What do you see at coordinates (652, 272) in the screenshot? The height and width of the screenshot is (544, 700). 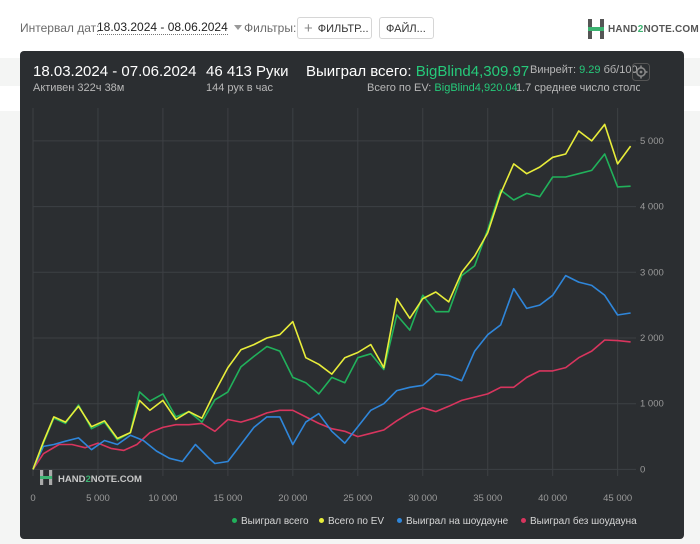 I see `y-tick-label: 3 000` at bounding box center [652, 272].